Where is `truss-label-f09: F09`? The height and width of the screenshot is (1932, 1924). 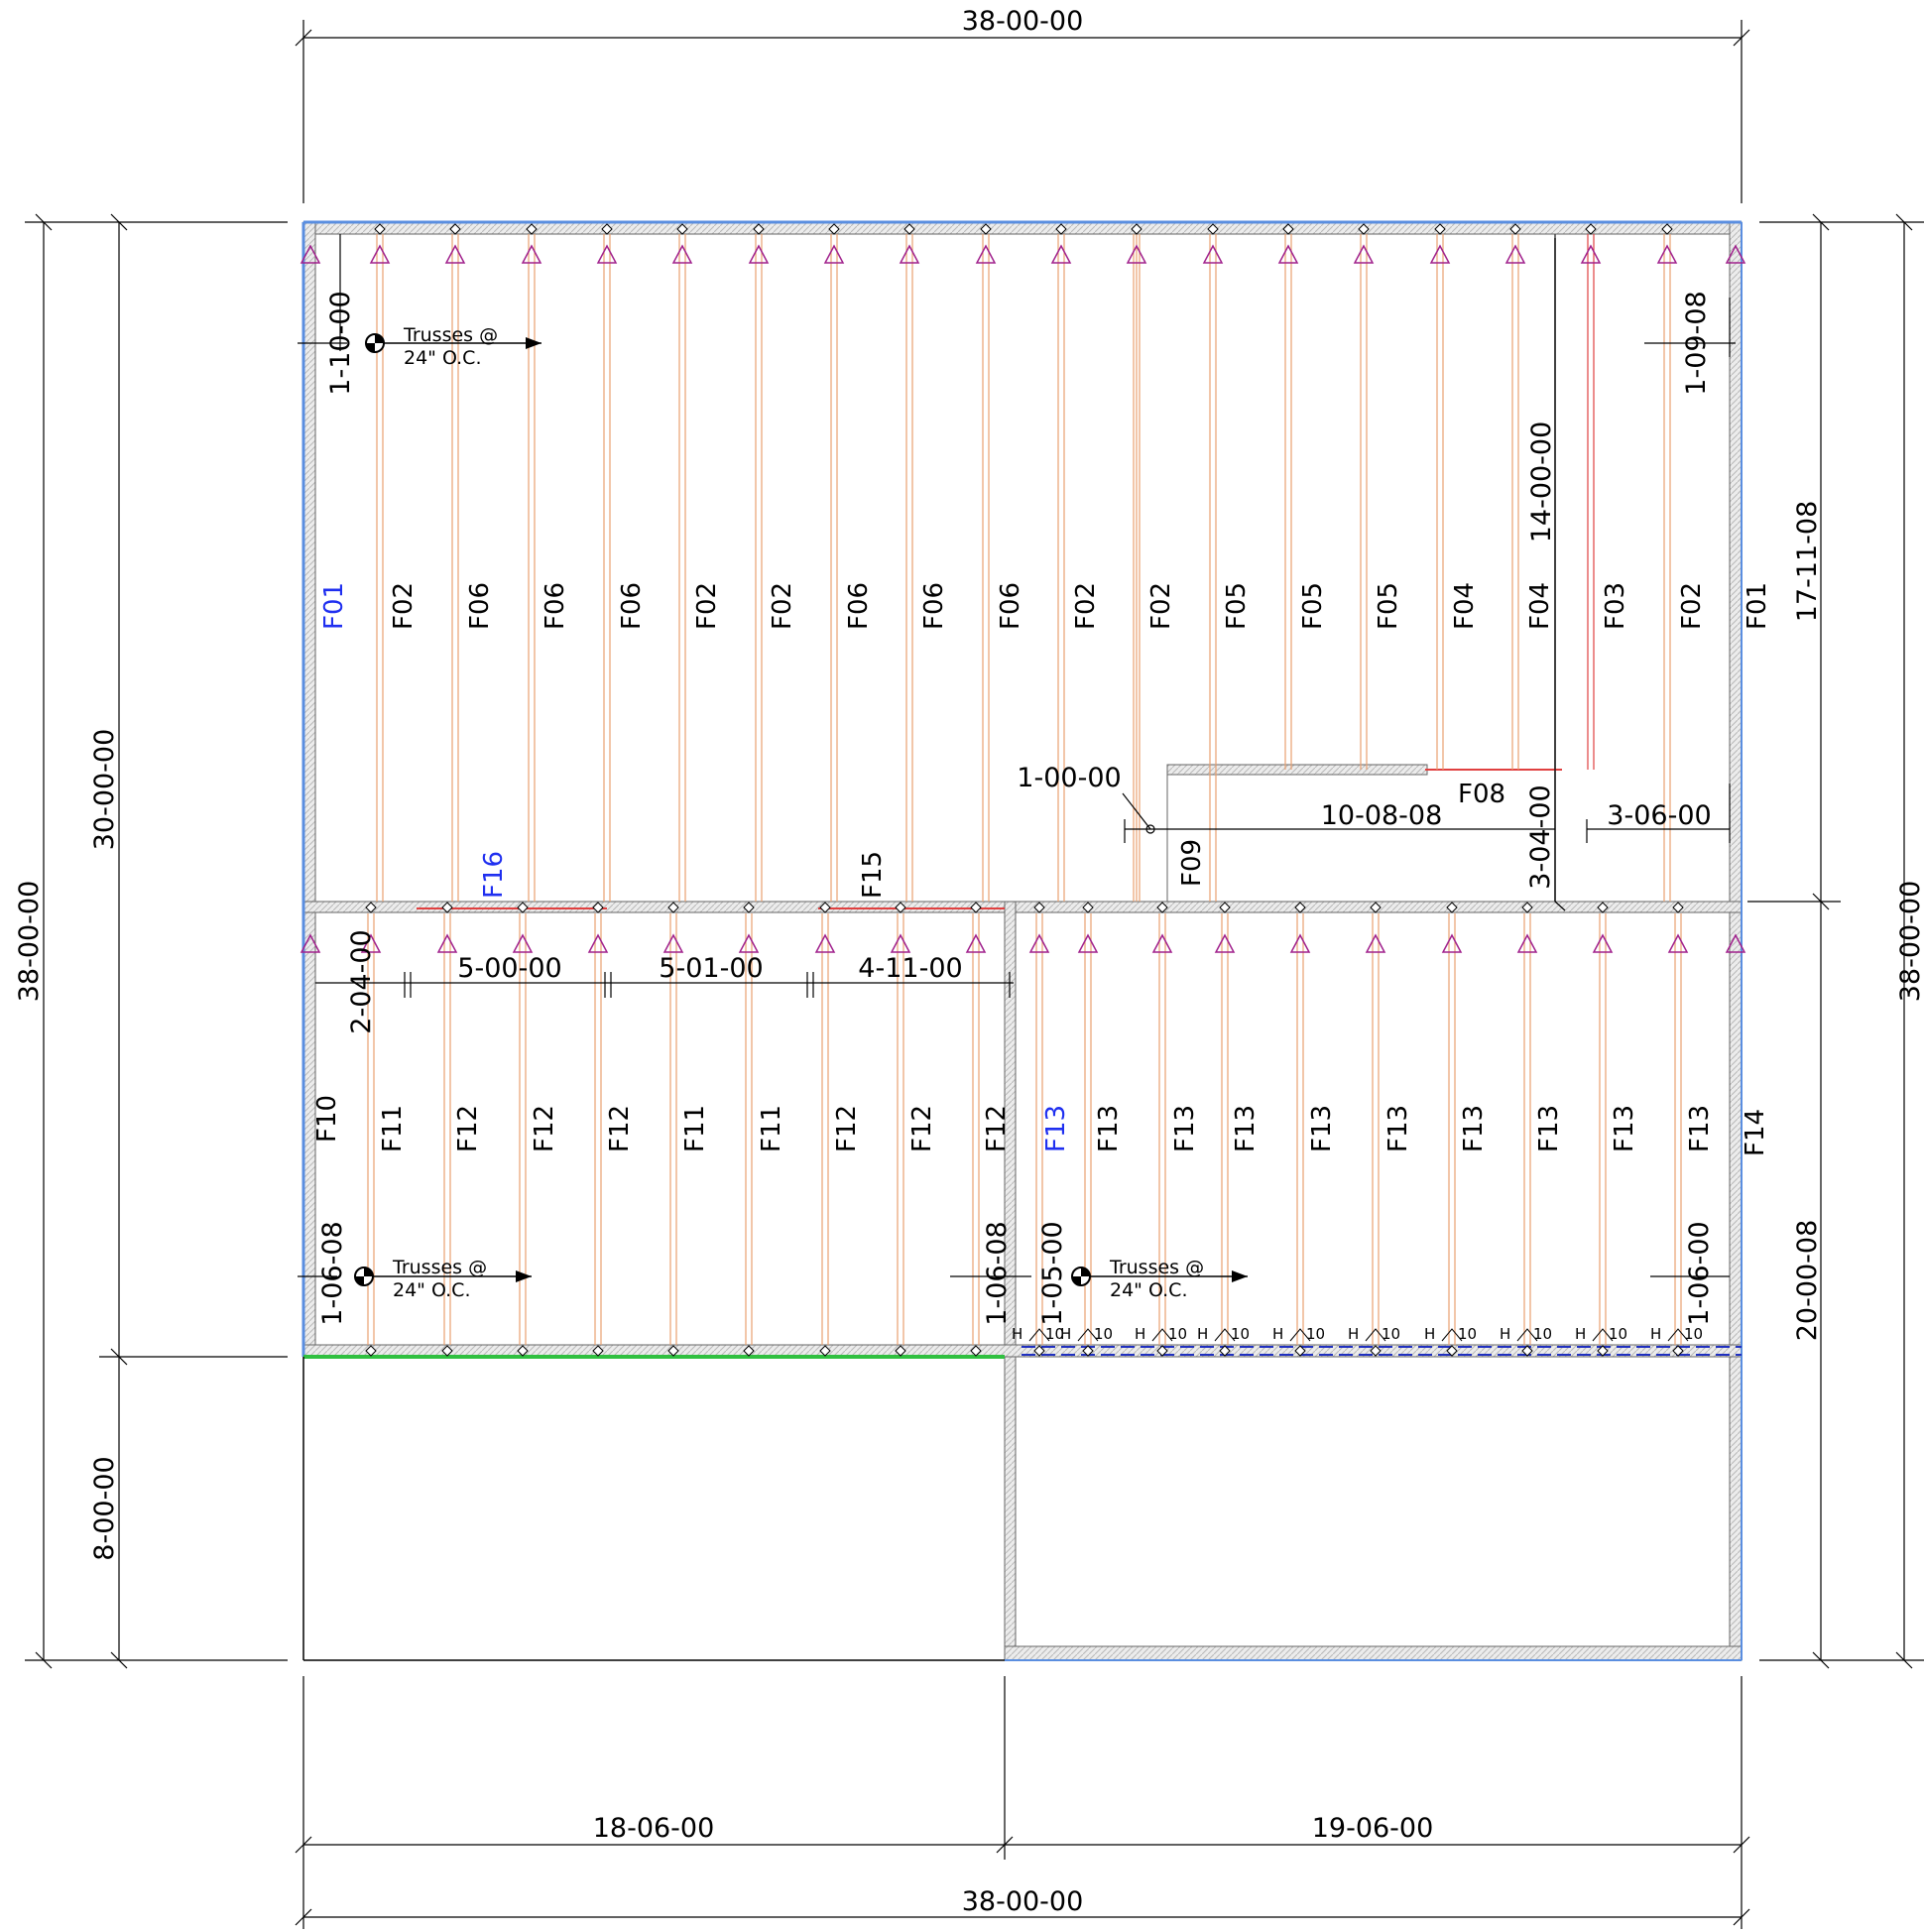 truss-label-f09: F09 is located at coordinates (1192, 863).